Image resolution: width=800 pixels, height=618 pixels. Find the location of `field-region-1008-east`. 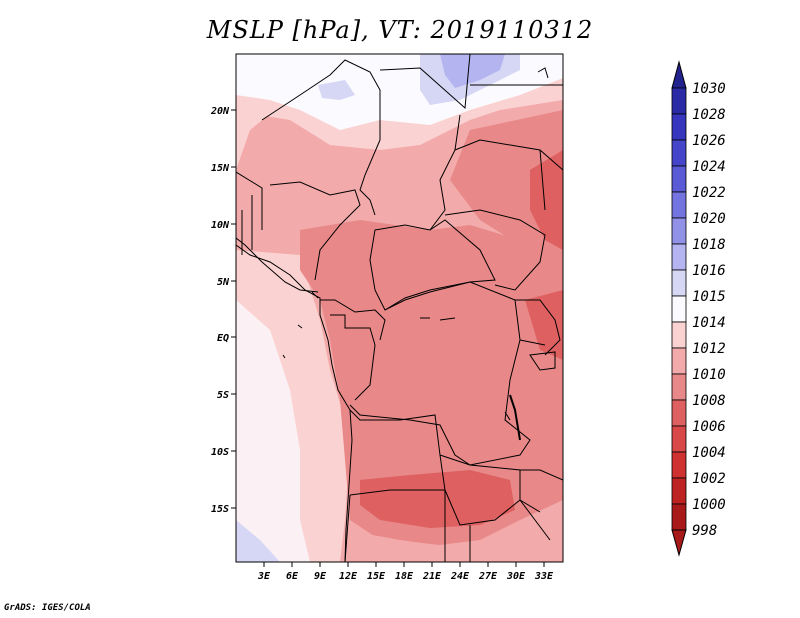

field-region-1008-east is located at coordinates (506, 185).